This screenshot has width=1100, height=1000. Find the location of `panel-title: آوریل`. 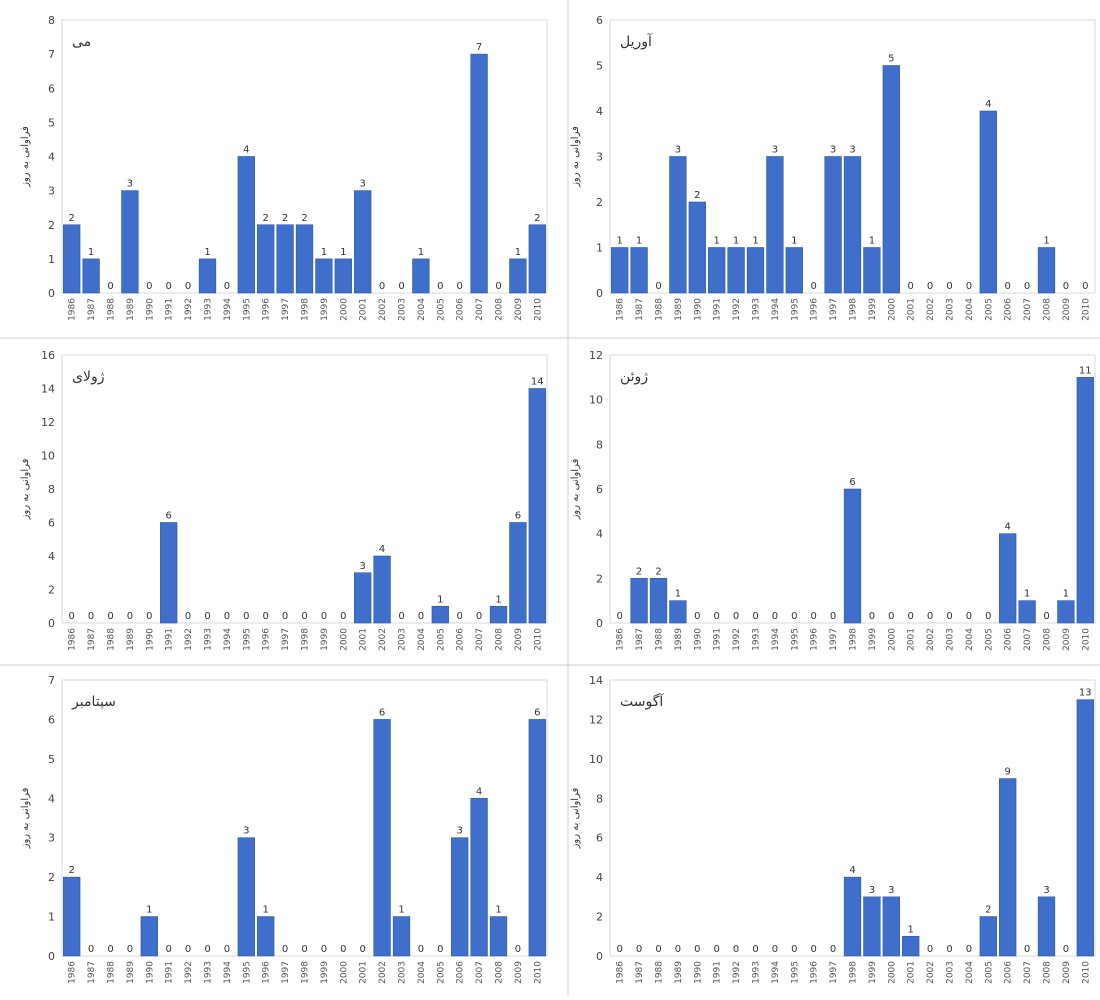

panel-title: آوریل is located at coordinates (636, 41).